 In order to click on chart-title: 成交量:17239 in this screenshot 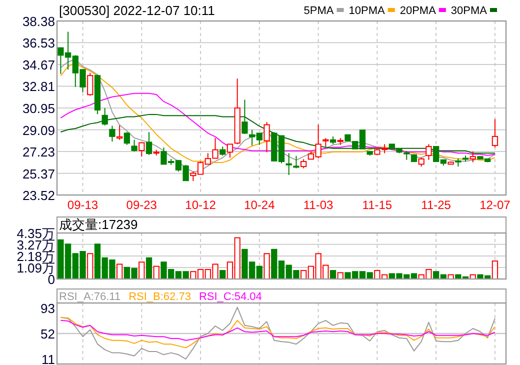, I will do `click(98, 224)`.